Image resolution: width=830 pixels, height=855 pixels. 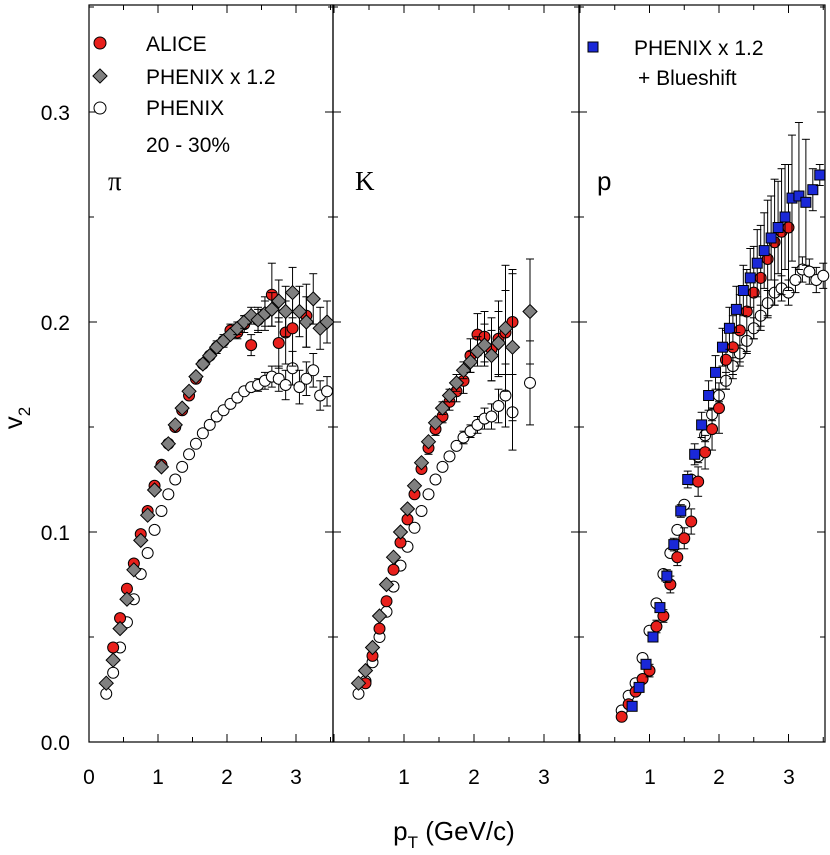 What do you see at coordinates (115, 181) in the screenshot?
I see `particle-label-pion: π` at bounding box center [115, 181].